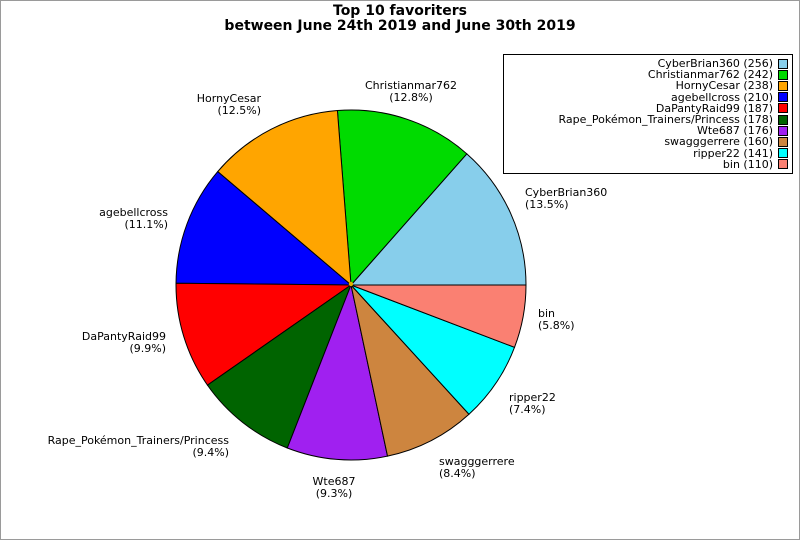 This screenshot has height=540, width=800. I want to click on slice-label-ripper22: ripper22 (7.4%), so click(532, 403).